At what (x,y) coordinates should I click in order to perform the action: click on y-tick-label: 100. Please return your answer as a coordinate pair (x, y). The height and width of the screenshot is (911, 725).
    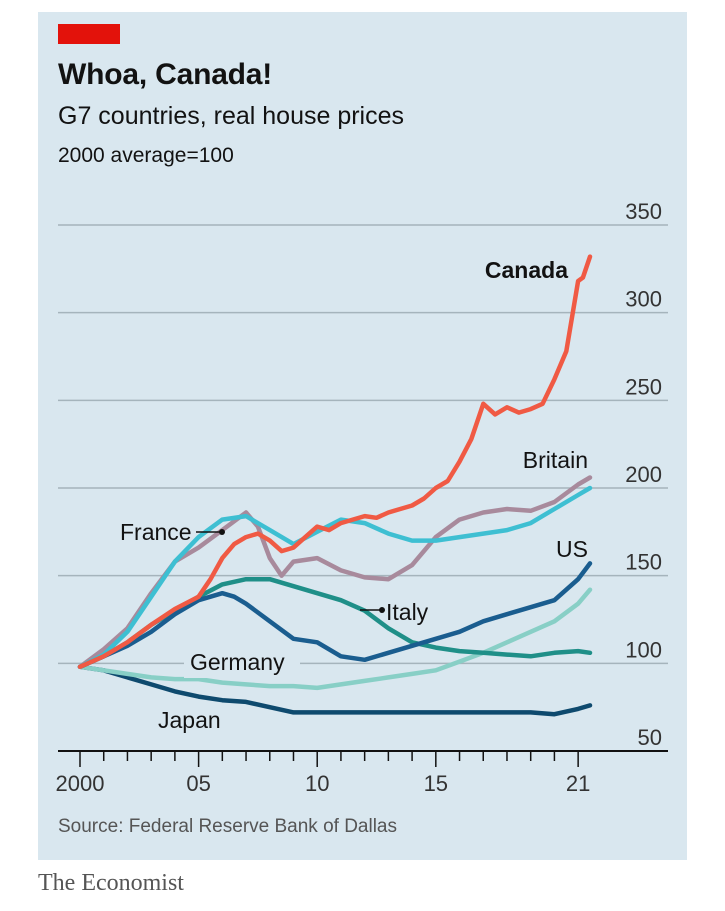
    Looking at the image, I should click on (643, 649).